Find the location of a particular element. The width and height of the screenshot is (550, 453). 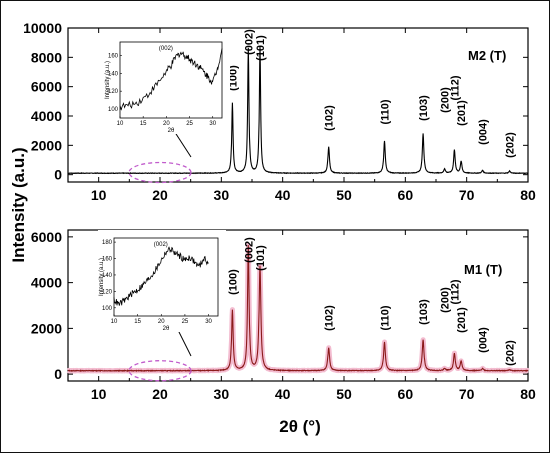

top-inset-x-label: 2θ is located at coordinates (171, 131).